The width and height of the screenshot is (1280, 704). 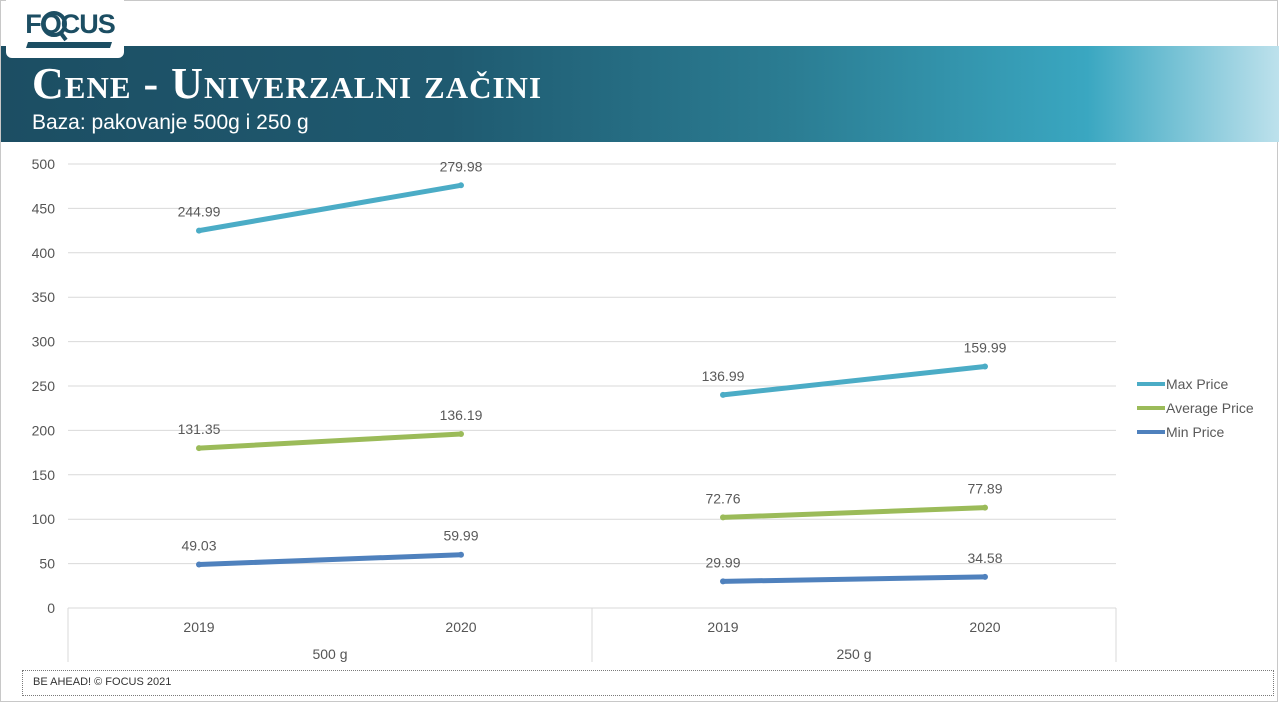 What do you see at coordinates (44, 208) in the screenshot?
I see `y-tick-label: 450` at bounding box center [44, 208].